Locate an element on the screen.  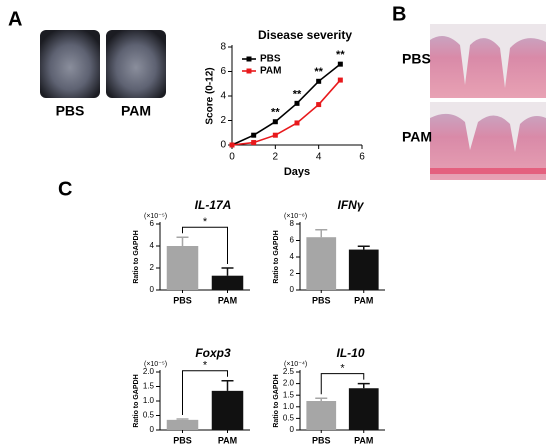
photo-label: PBS is located at coordinates (70, 111).